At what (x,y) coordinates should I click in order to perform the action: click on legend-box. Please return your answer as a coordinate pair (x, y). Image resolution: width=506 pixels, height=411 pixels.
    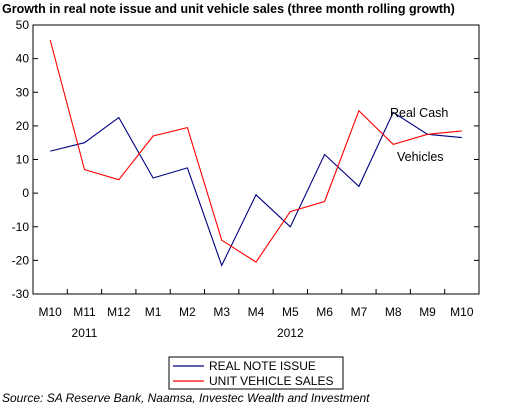
    Looking at the image, I should click on (256, 373).